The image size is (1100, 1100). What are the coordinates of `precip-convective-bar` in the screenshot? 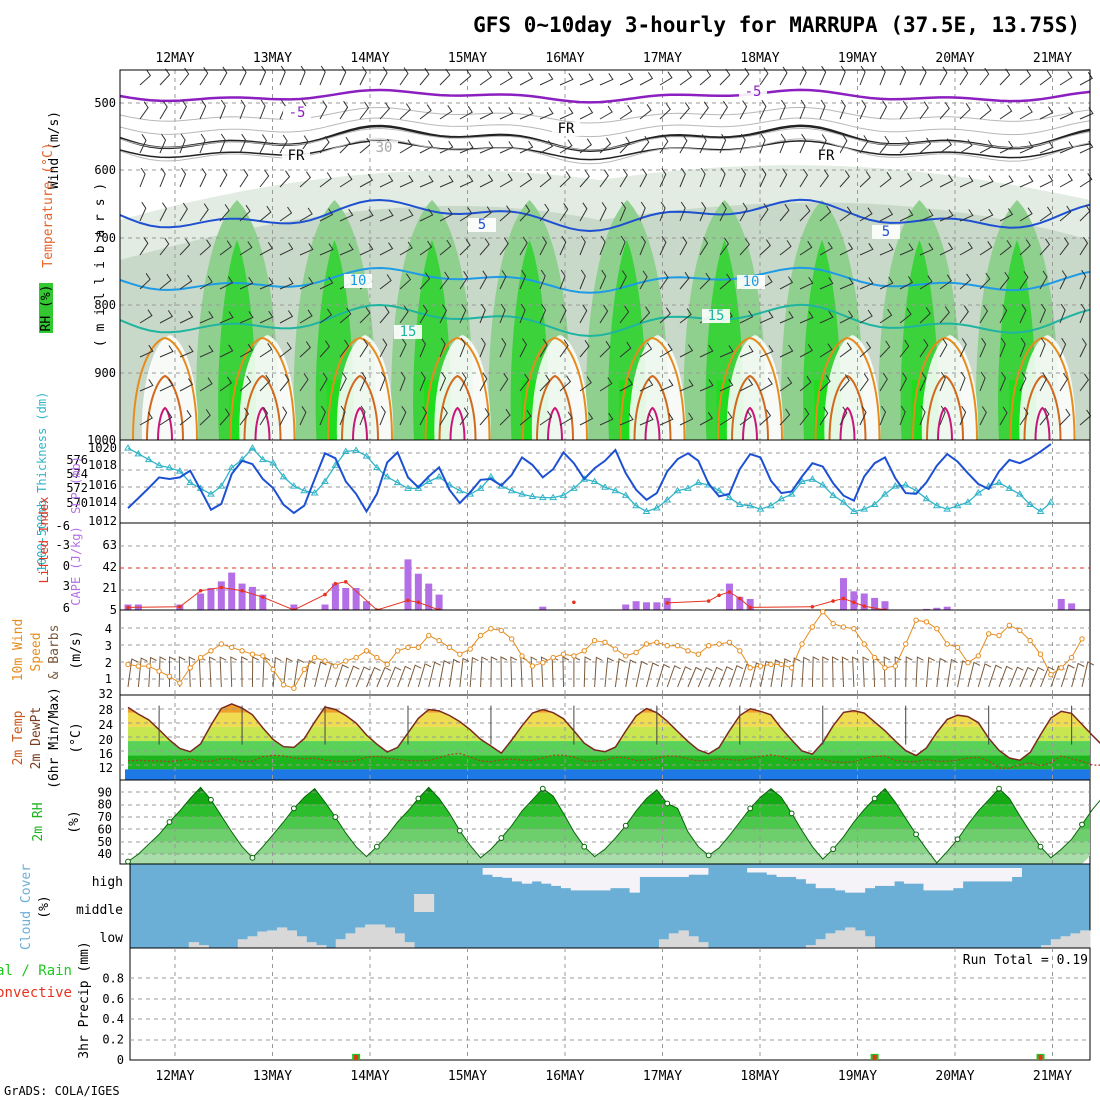 It's located at (356, 1057).